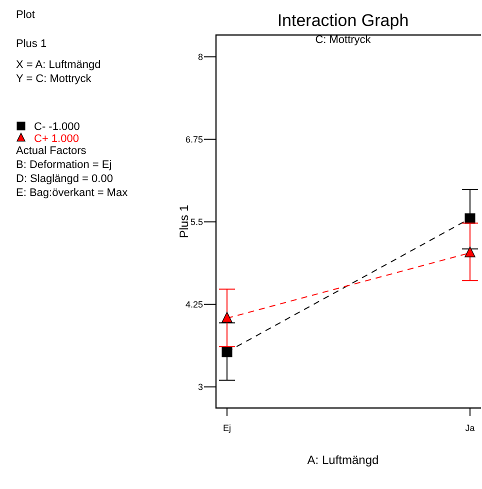 Image resolution: width=482 pixels, height=489 pixels. What do you see at coordinates (57, 127) in the screenshot?
I see `legend-label: C- -1.000` at bounding box center [57, 127].